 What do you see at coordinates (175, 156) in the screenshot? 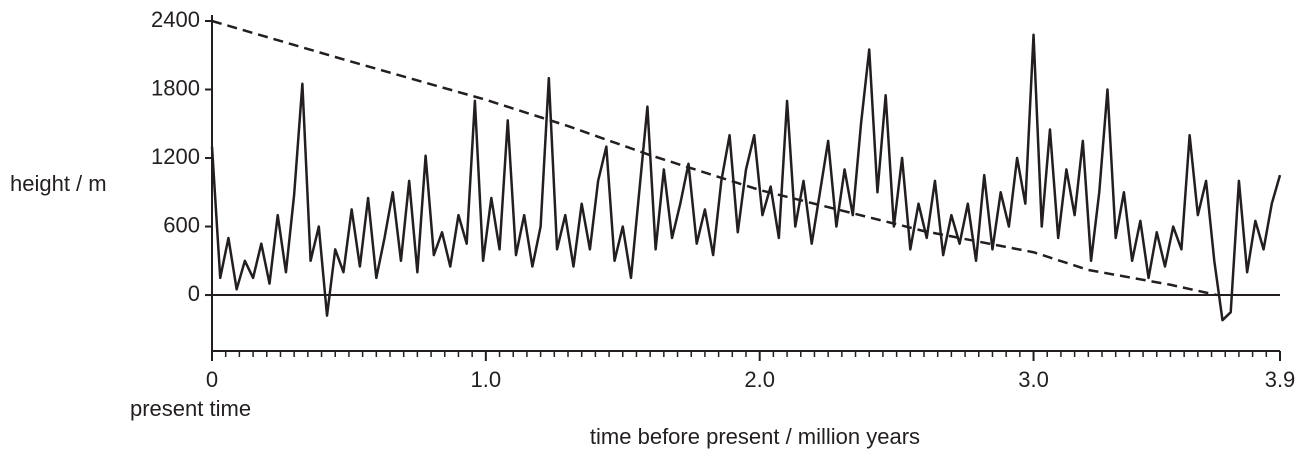
I see `y-tick-label: 1200` at bounding box center [175, 156].